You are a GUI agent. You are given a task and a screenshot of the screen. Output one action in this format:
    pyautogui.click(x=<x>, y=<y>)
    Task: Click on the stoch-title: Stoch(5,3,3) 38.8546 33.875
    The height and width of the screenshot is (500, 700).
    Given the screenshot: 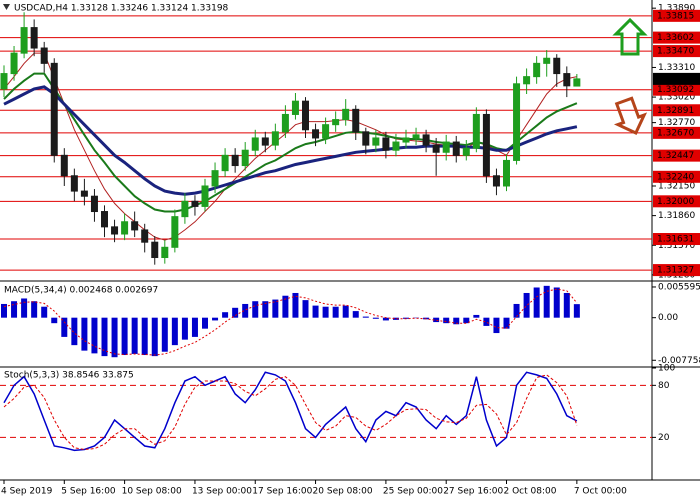 What is the action you would take?
    pyautogui.click(x=69, y=376)
    